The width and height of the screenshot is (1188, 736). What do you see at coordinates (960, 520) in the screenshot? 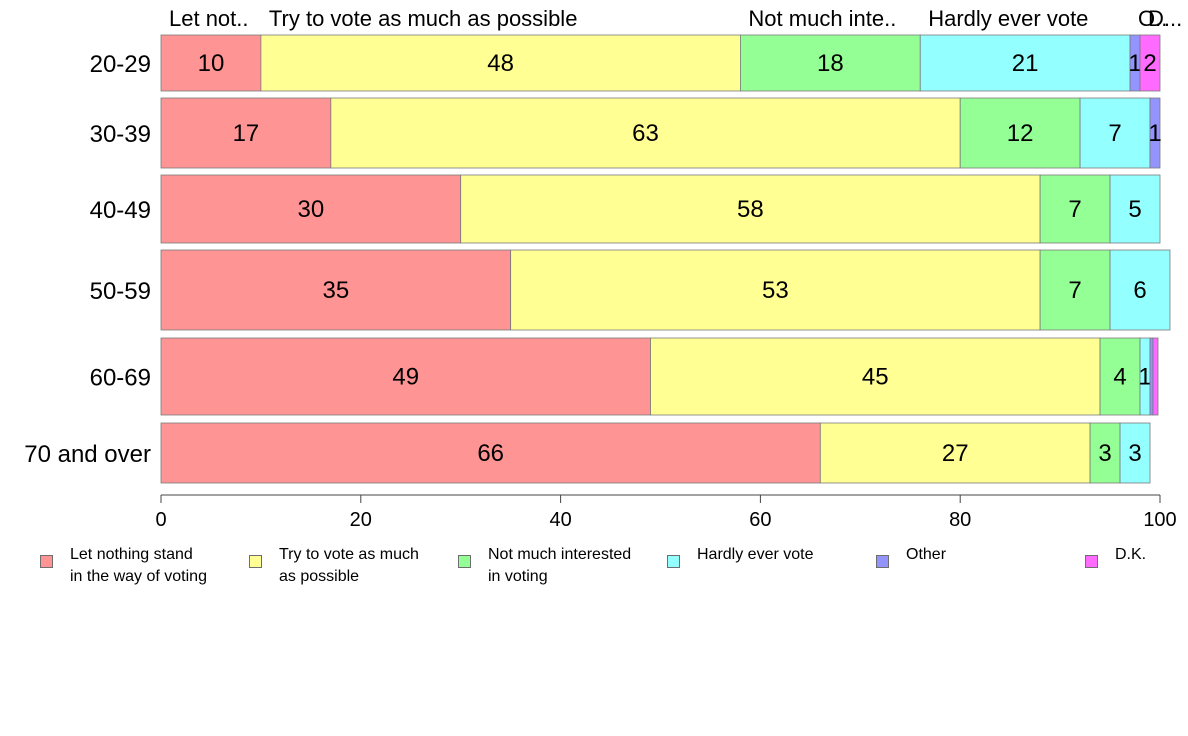
I see `x-tick-label-80: 80` at bounding box center [960, 520].